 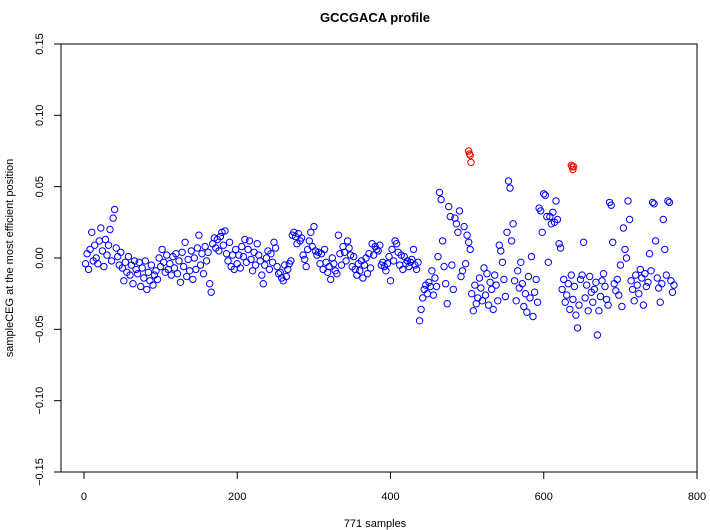 I want to click on x-tick-label: 800, so click(x=697, y=497).